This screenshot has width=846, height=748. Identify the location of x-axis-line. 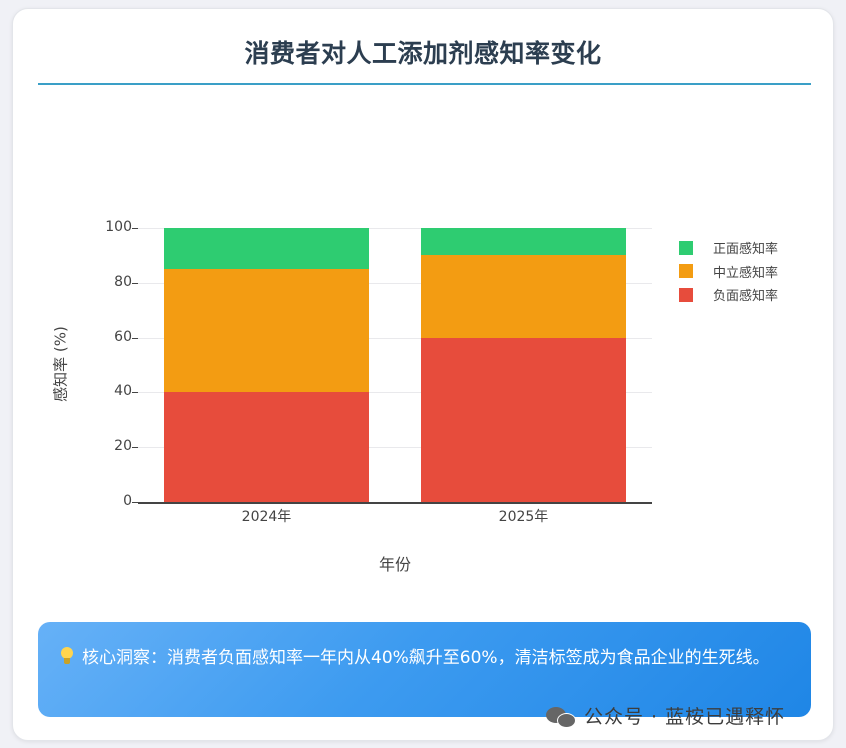
(395, 503).